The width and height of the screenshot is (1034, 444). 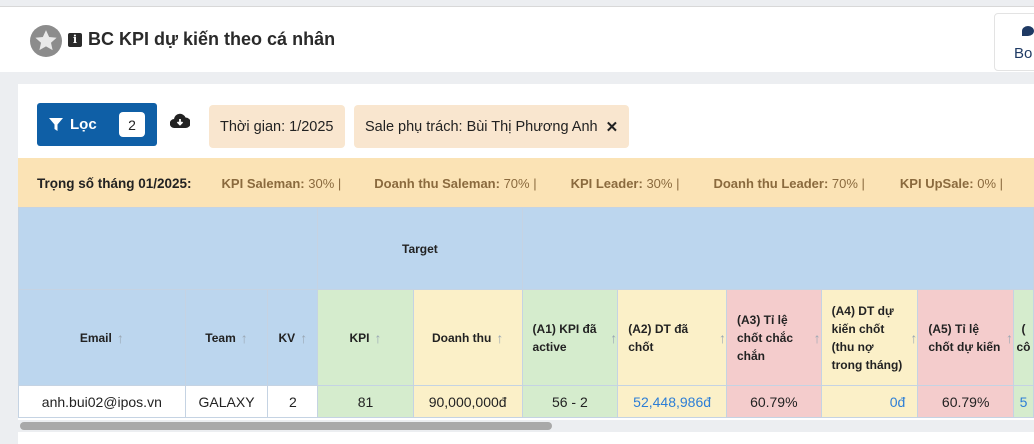 I want to click on cell-team: GALAXY, so click(x=226, y=401).